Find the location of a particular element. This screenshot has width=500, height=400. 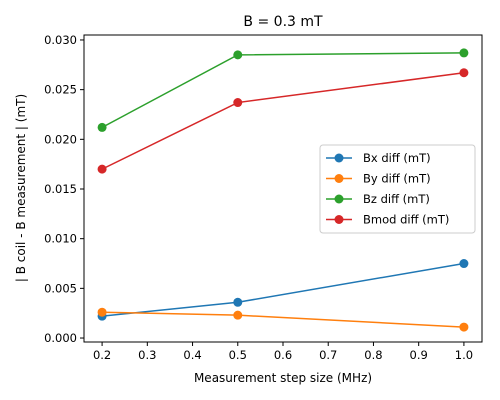

y-axis-label: | B coil - B measurement | (mT) is located at coordinates (21, 188).